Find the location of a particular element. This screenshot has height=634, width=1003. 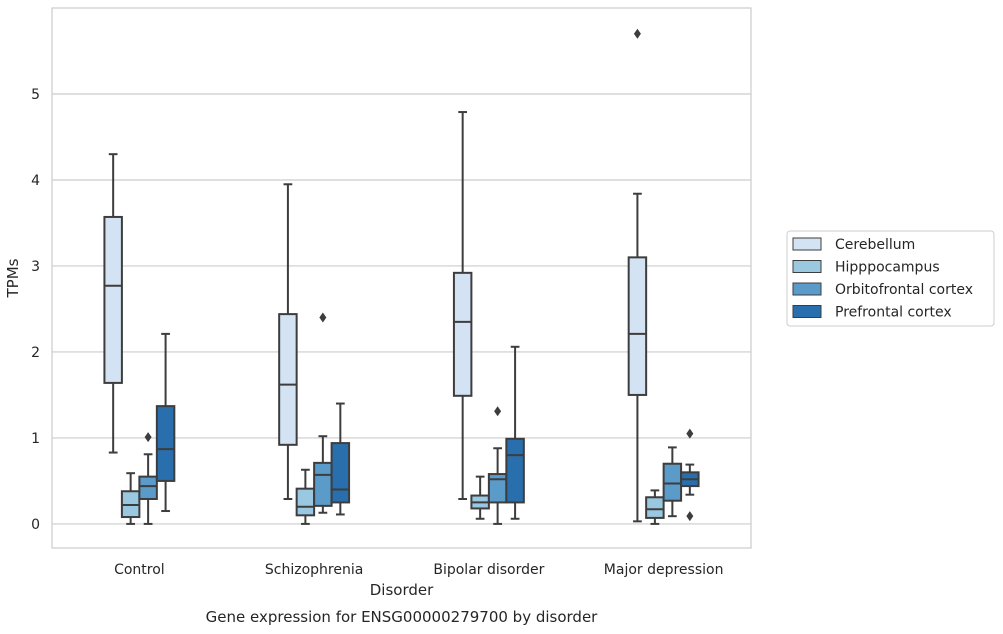

y-tick-label: 0 is located at coordinates (35, 525).